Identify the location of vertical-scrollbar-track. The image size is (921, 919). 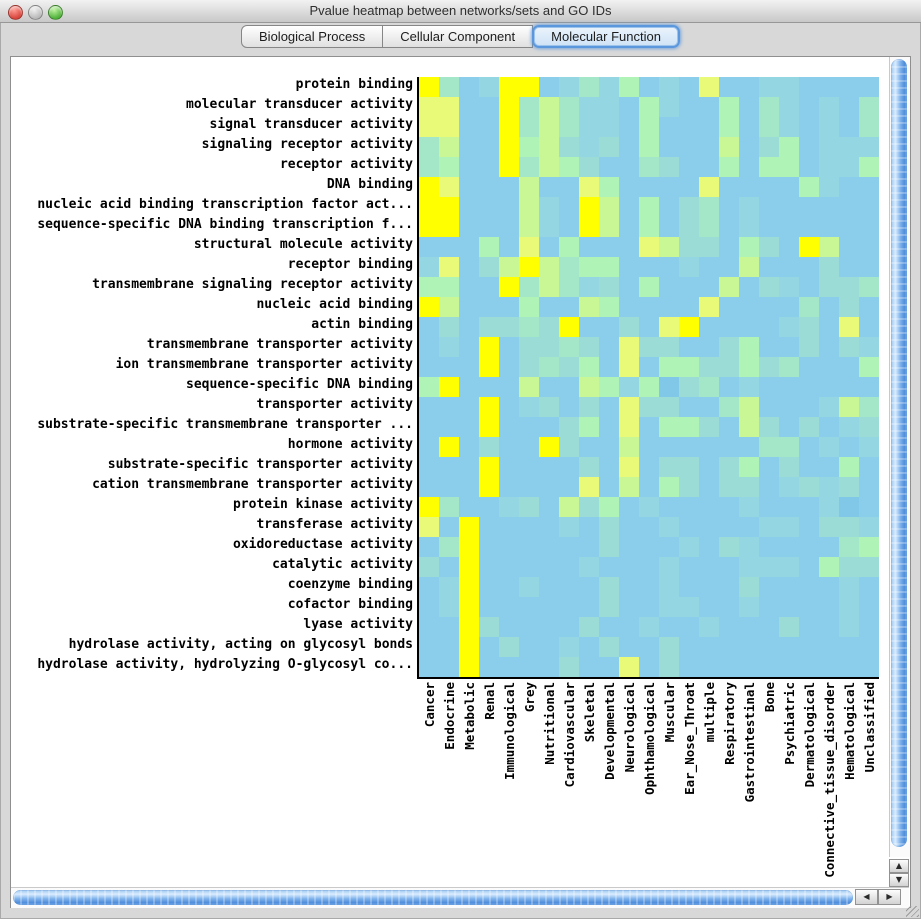
(899, 457).